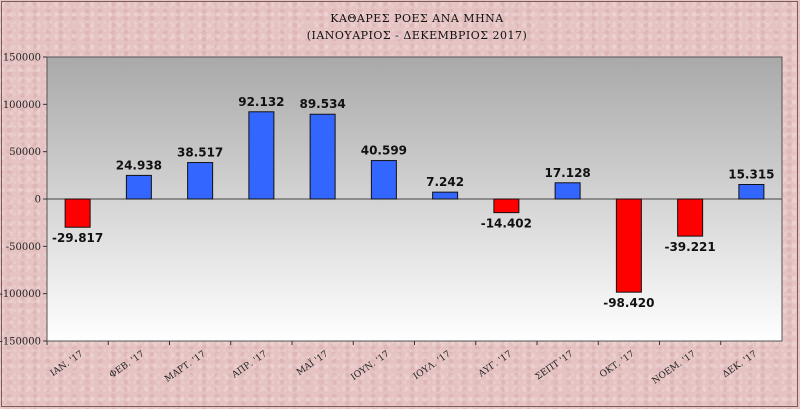  Describe the element at coordinates (261, 102) in the screenshot. I see `data-label: 92.132` at that location.